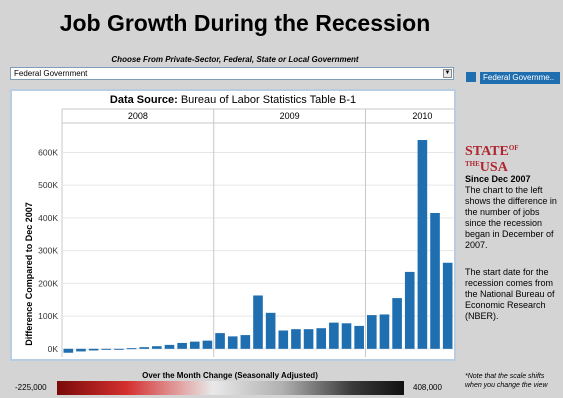  I want to click on state-of-the-usa-logo: STATEOF THEUSA, so click(512, 160).